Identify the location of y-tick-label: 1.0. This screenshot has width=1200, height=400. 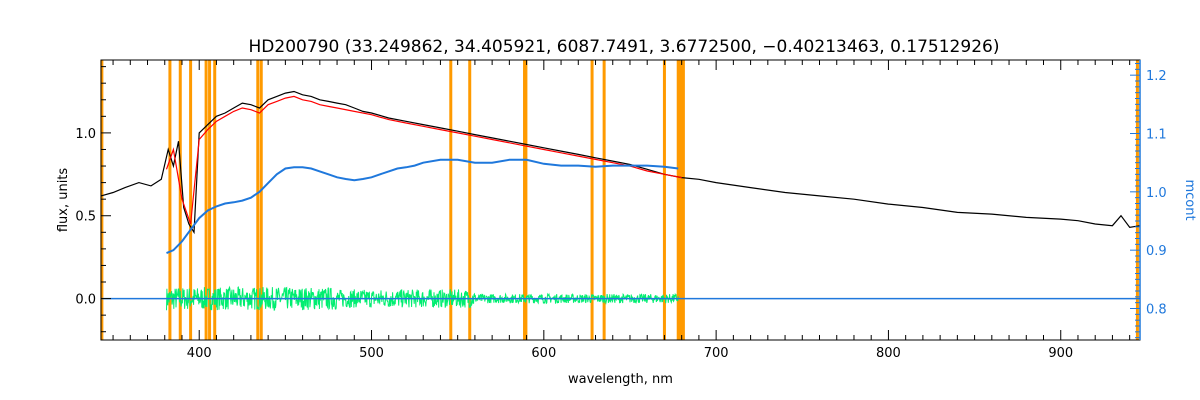
(85, 134).